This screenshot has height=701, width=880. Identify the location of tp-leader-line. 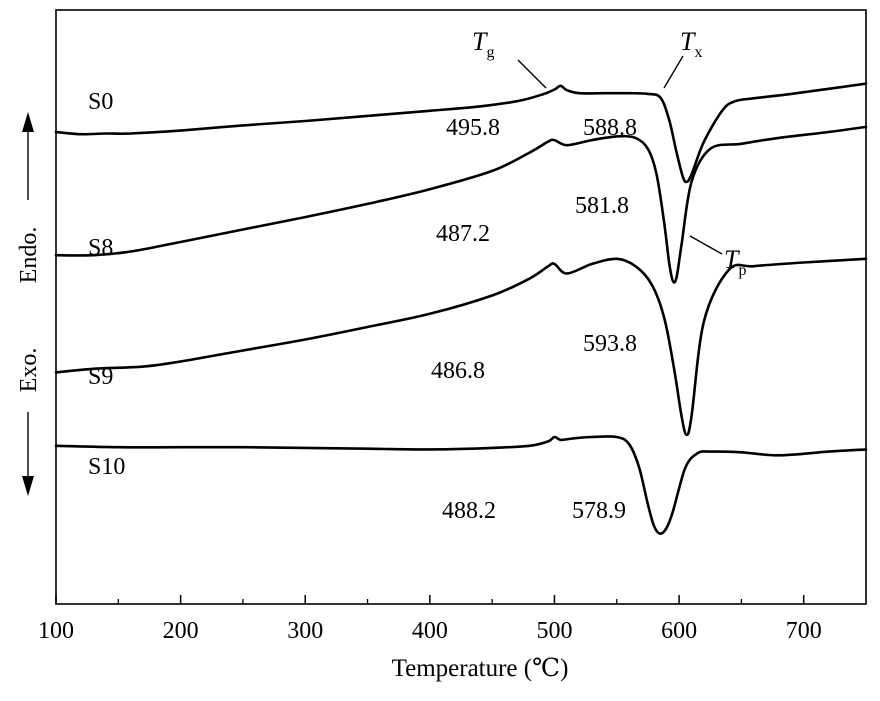
(706, 245).